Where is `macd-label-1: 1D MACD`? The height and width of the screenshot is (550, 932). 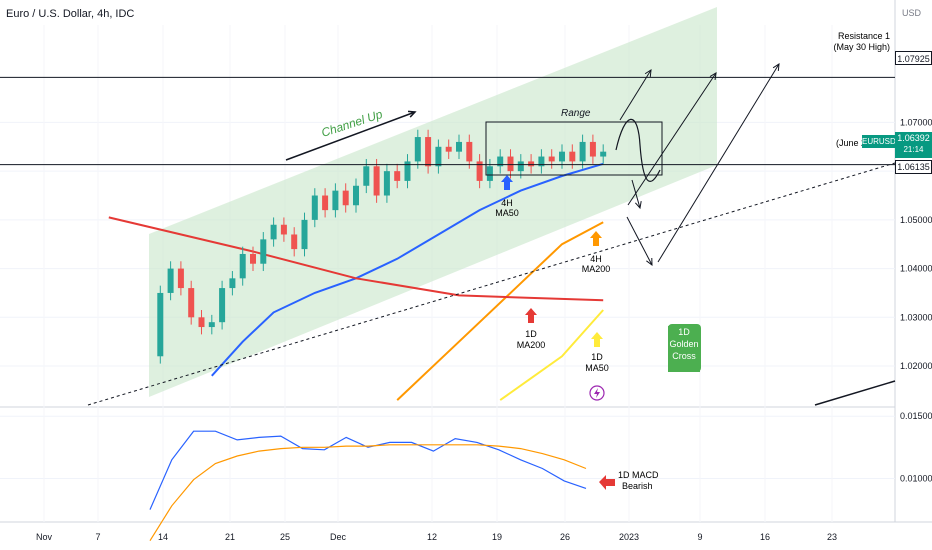 macd-label-1: 1D MACD is located at coordinates (638, 475).